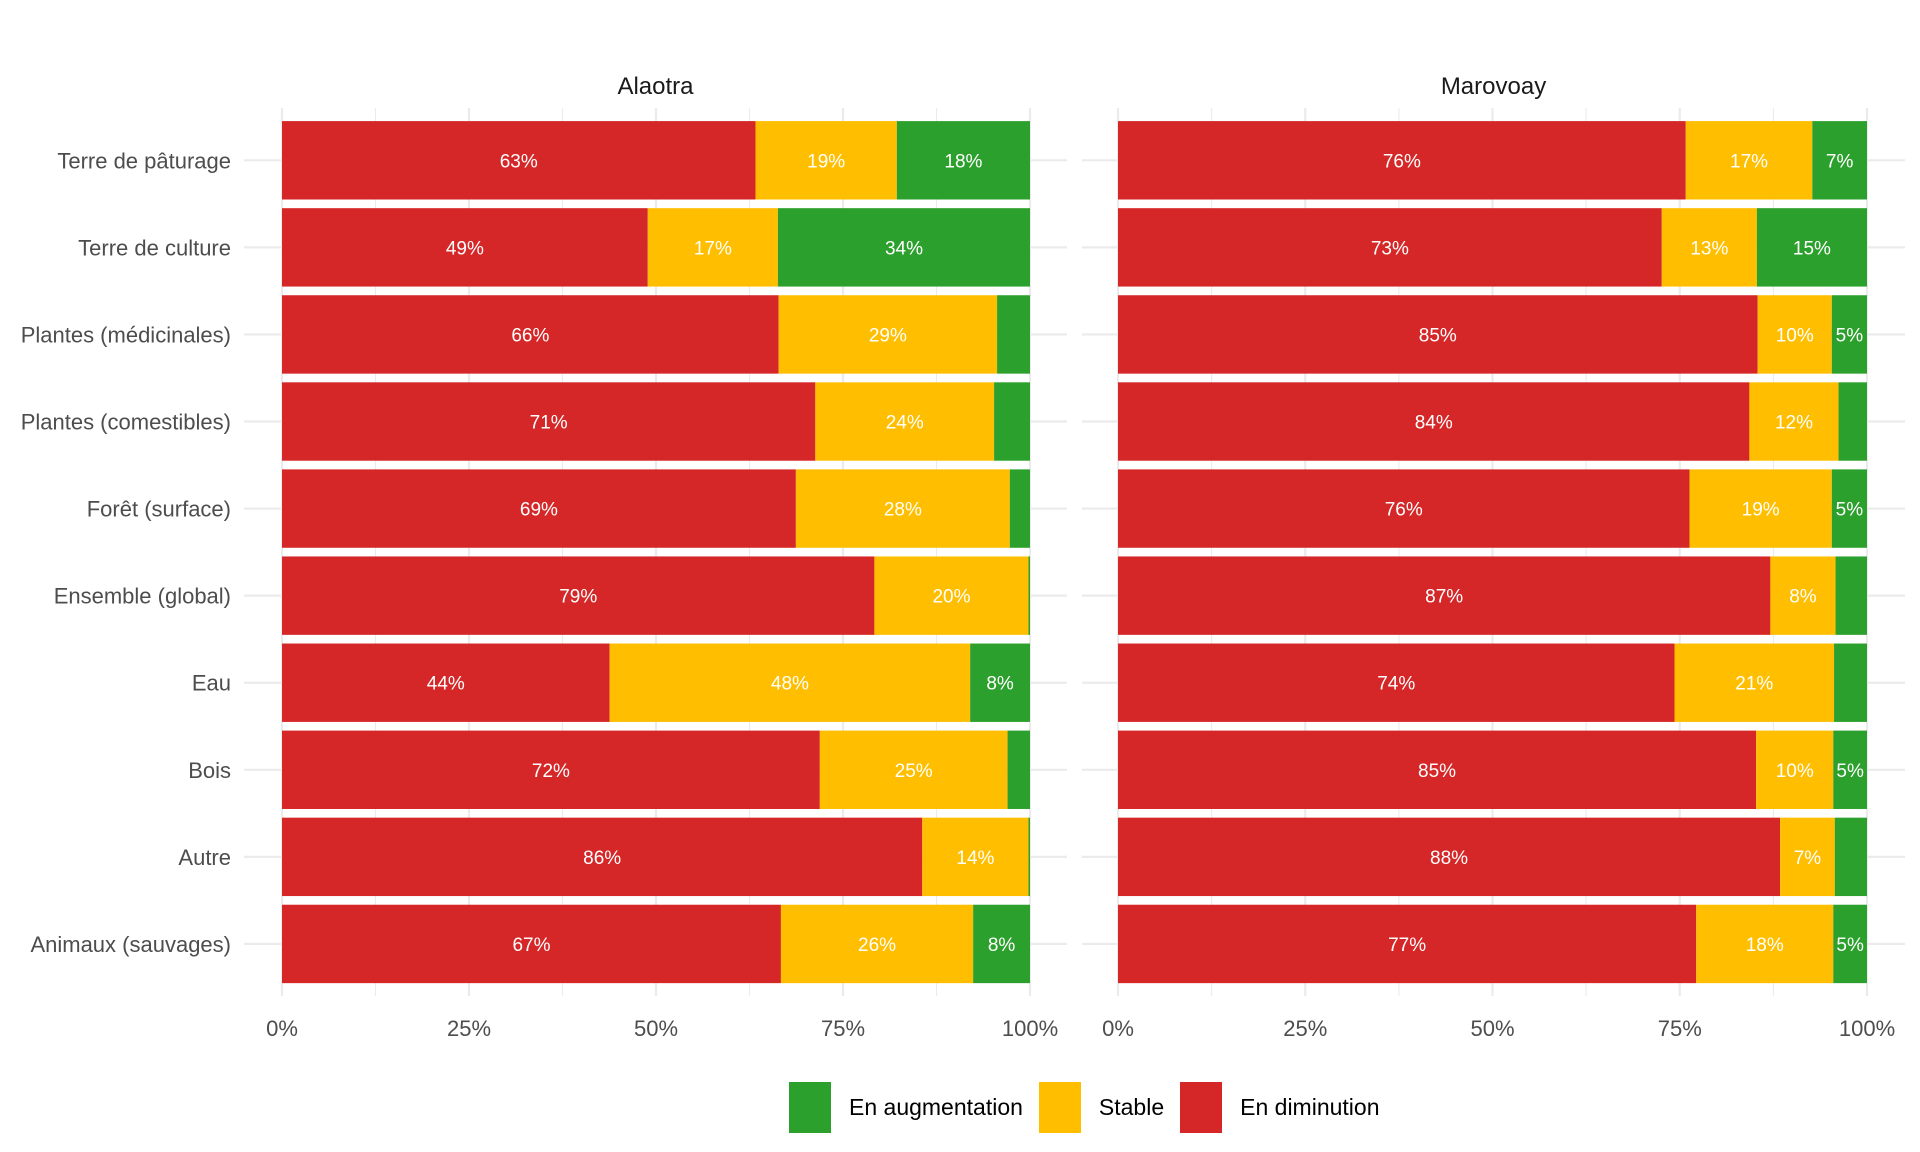  What do you see at coordinates (1279, 1107) in the screenshot?
I see `legend-item-en-diminution: En diminution` at bounding box center [1279, 1107].